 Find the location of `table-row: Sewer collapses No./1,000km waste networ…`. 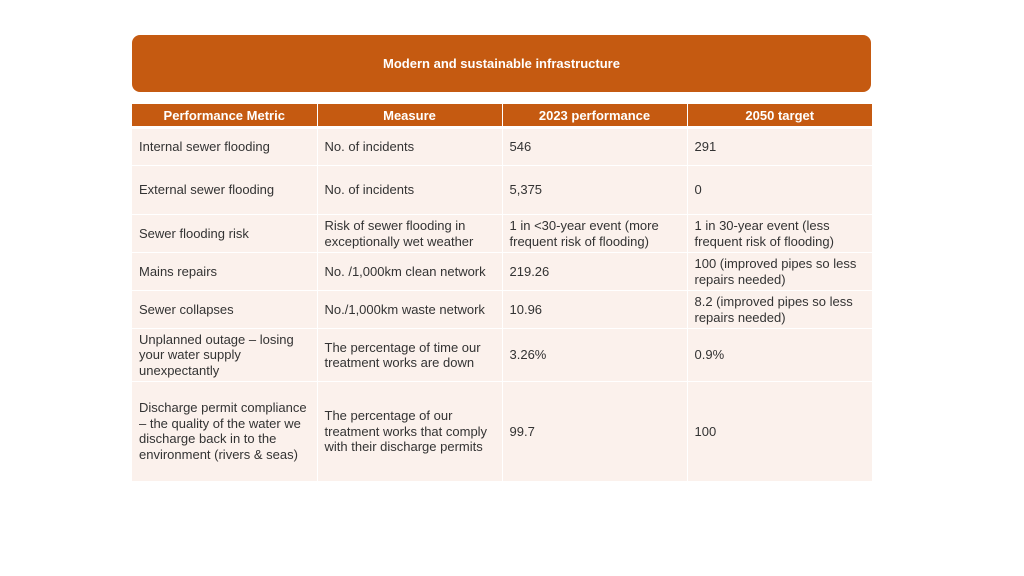

table-row: Sewer collapses No./1,000km waste networ… is located at coordinates (502, 309).